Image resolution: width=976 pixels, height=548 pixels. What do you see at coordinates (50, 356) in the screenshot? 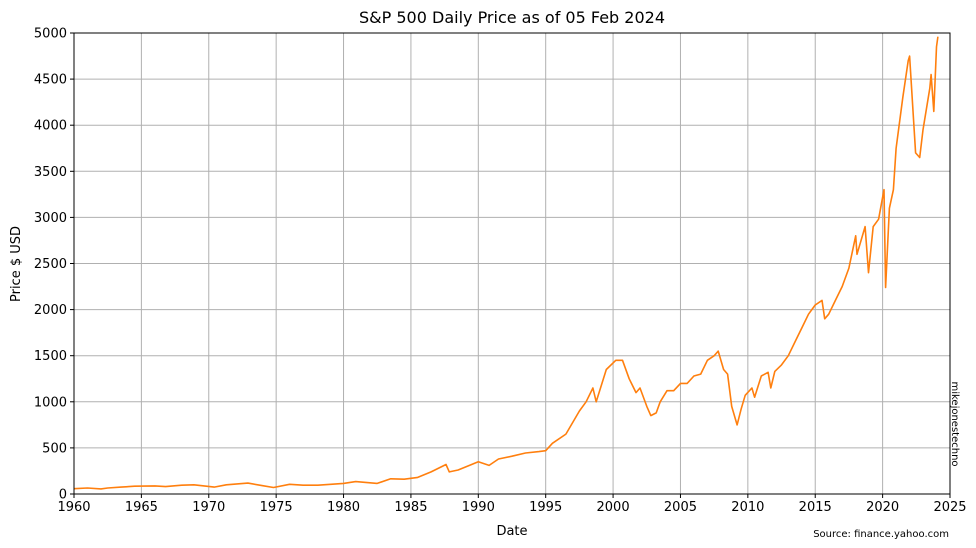
I see `y-tick-label: 1500` at bounding box center [50, 356].